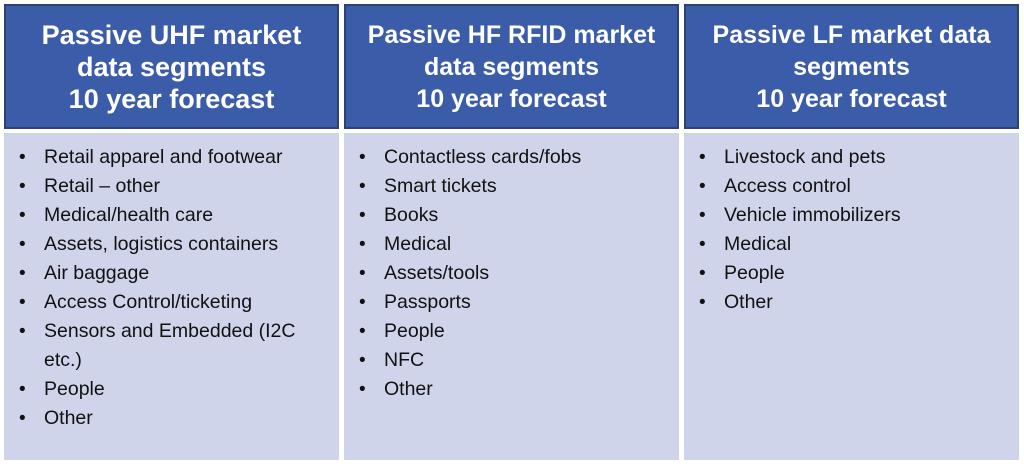 The width and height of the screenshot is (1024, 467). I want to click on list-item: Retail apparel and footwear, so click(171, 157).